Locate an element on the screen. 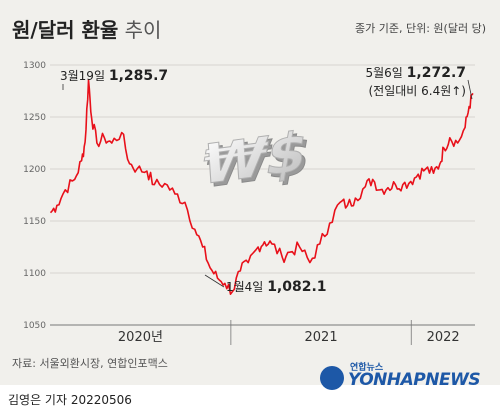 This screenshot has height=413, width=500. yonhap-logo: 연합뉴스 YONHAPNEWS is located at coordinates (405, 377).